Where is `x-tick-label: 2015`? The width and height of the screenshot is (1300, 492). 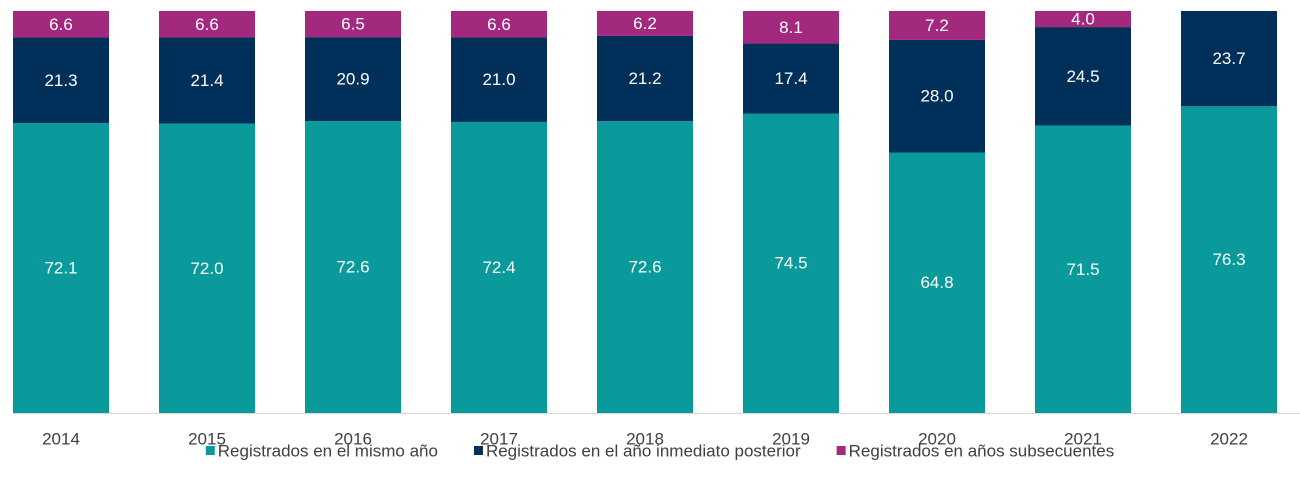 x-tick-label: 2015 is located at coordinates (207, 438).